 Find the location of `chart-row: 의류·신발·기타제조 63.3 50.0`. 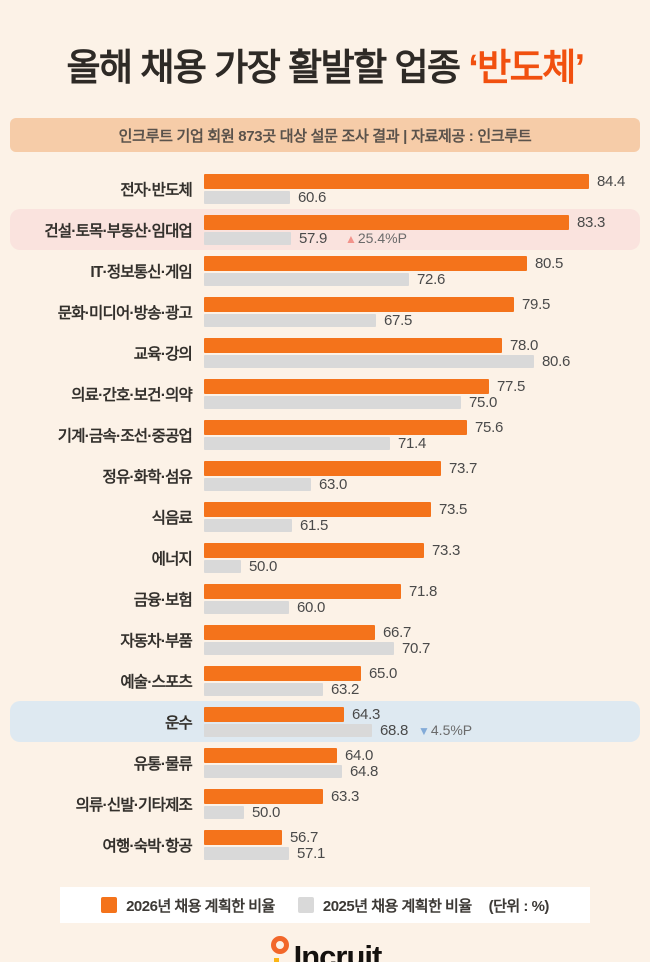

chart-row: 의류·신발·기타제조 63.3 50.0 is located at coordinates (325, 803).